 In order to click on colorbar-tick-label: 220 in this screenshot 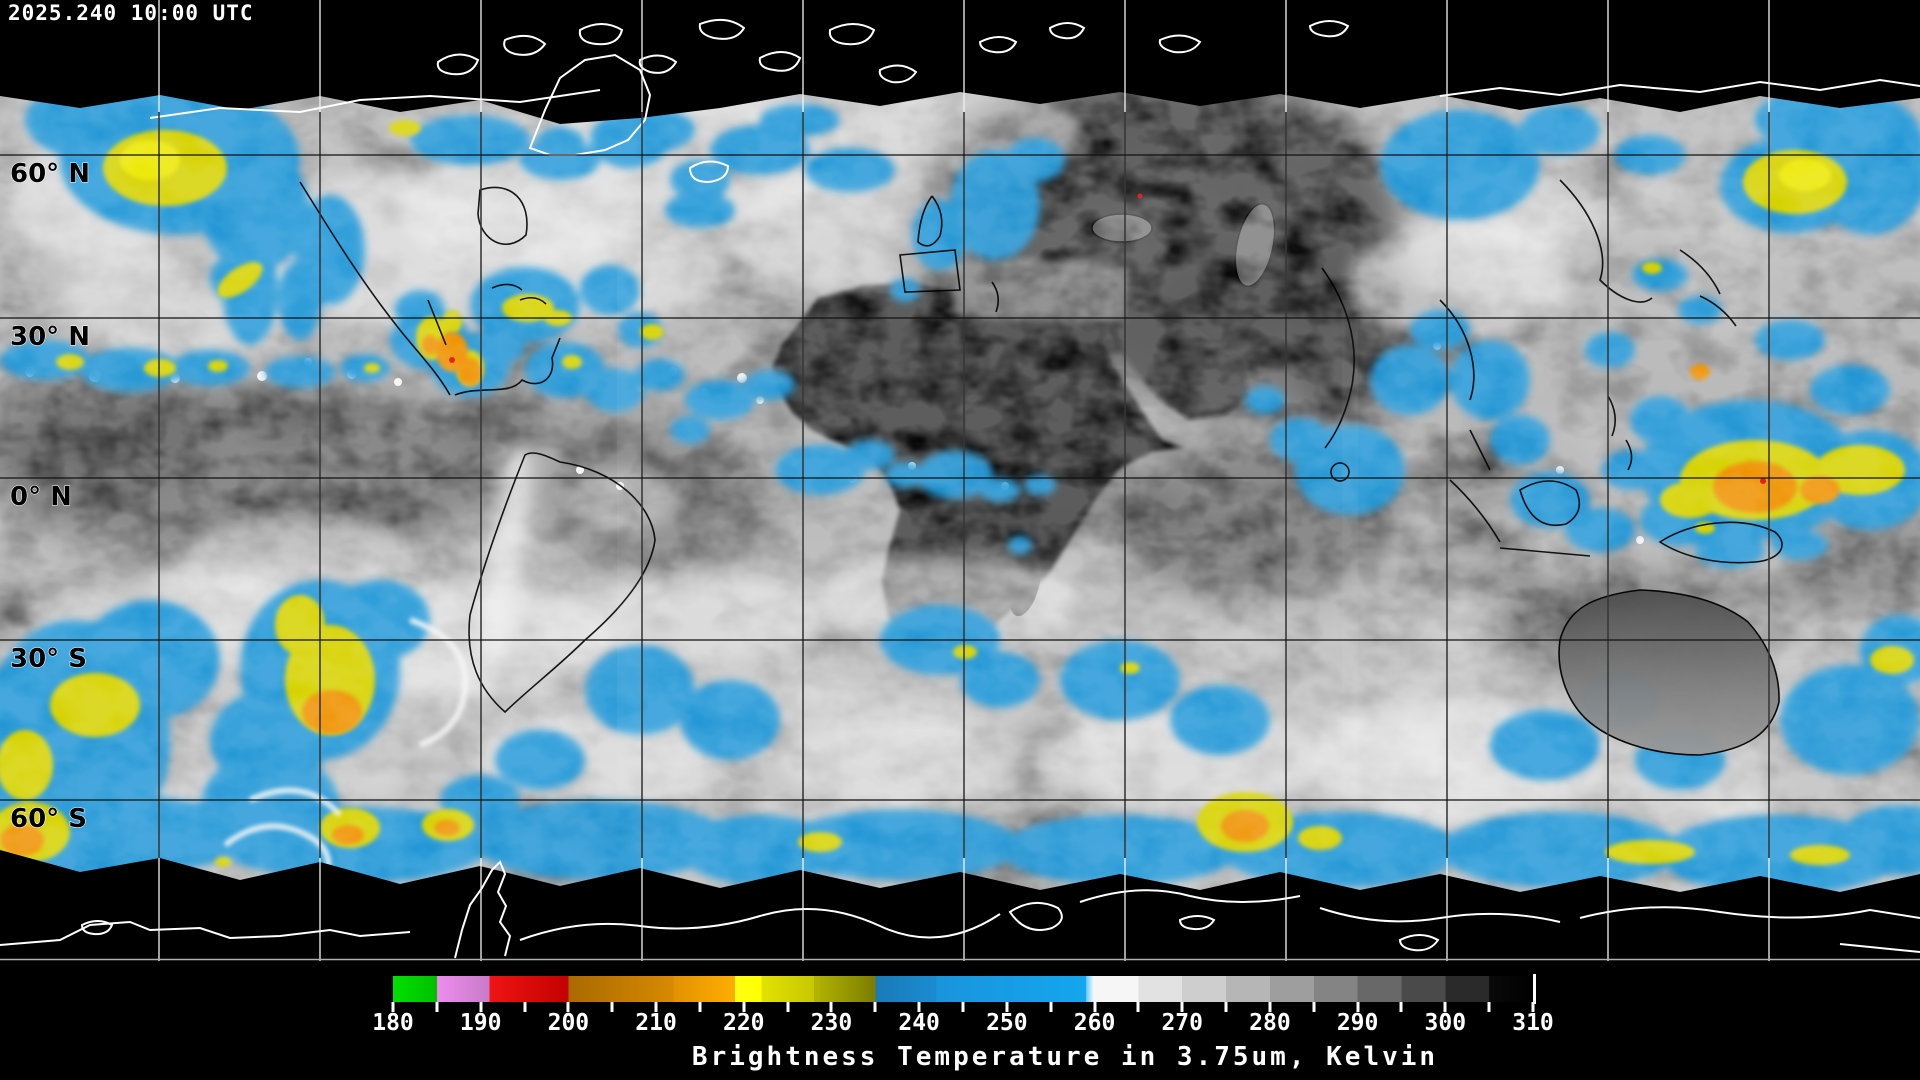, I will do `click(743, 1023)`.